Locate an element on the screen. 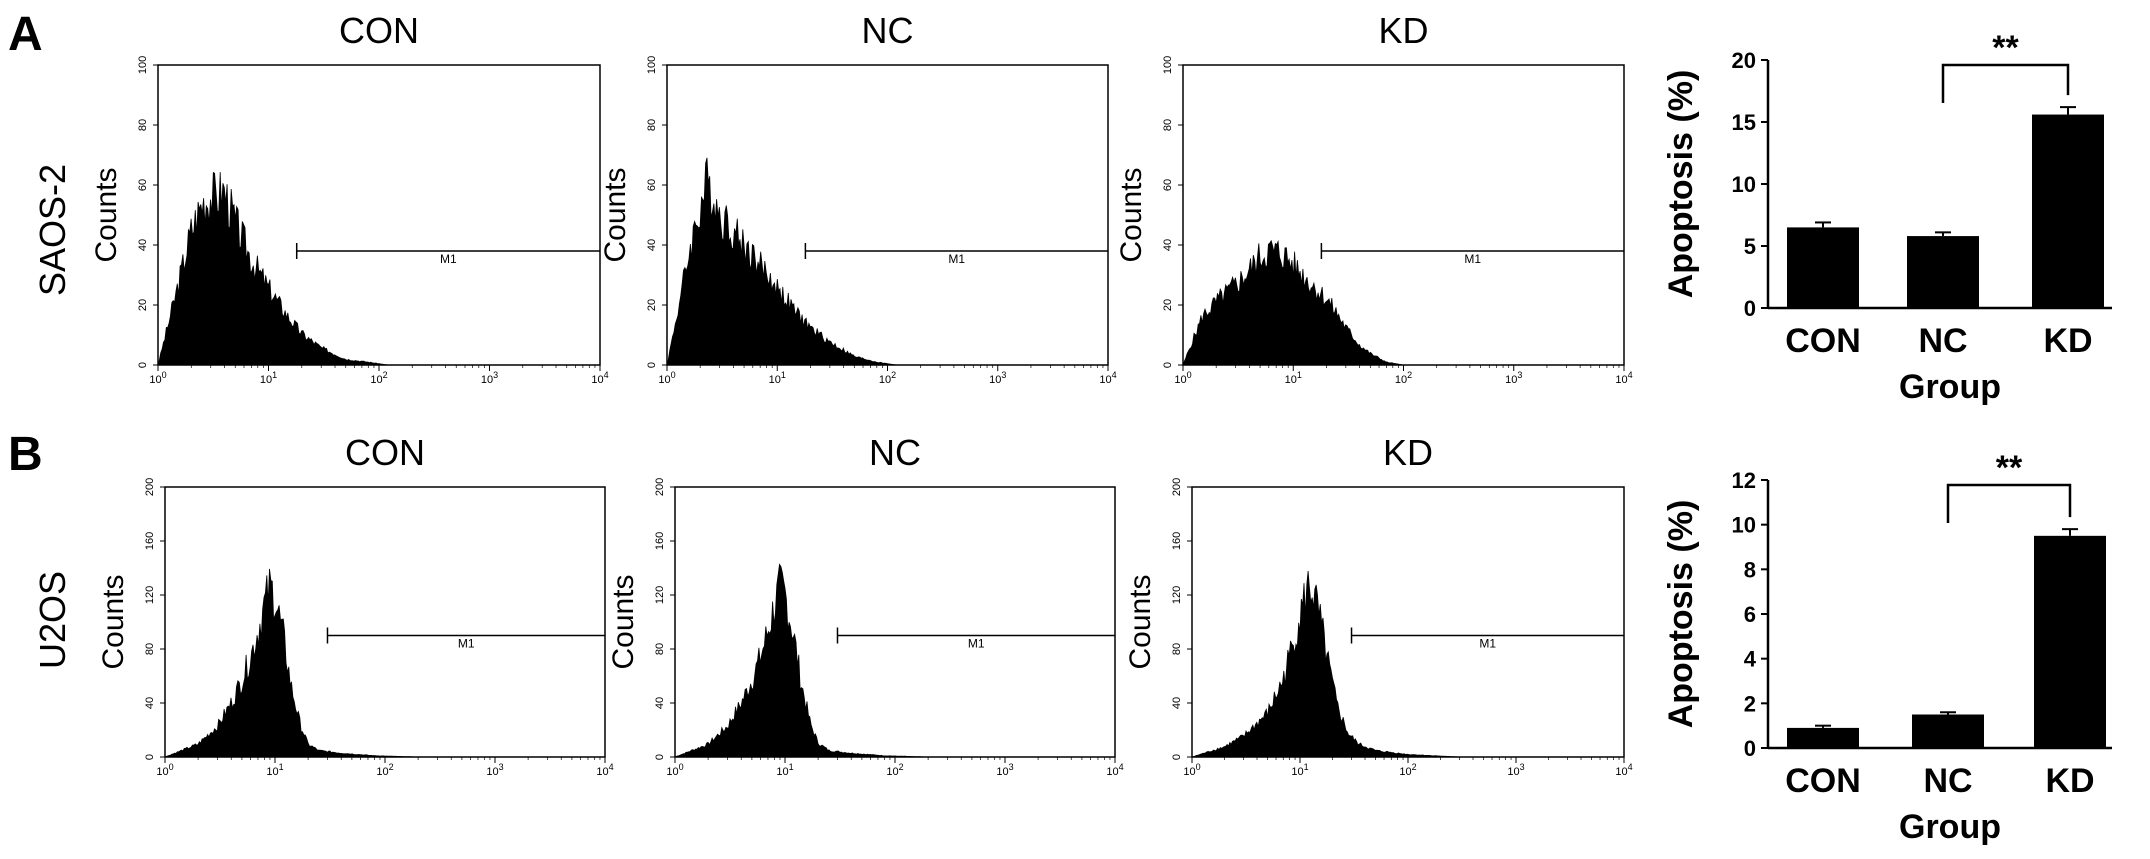  bar-y-tick-label: 4 is located at coordinates (1750, 659).